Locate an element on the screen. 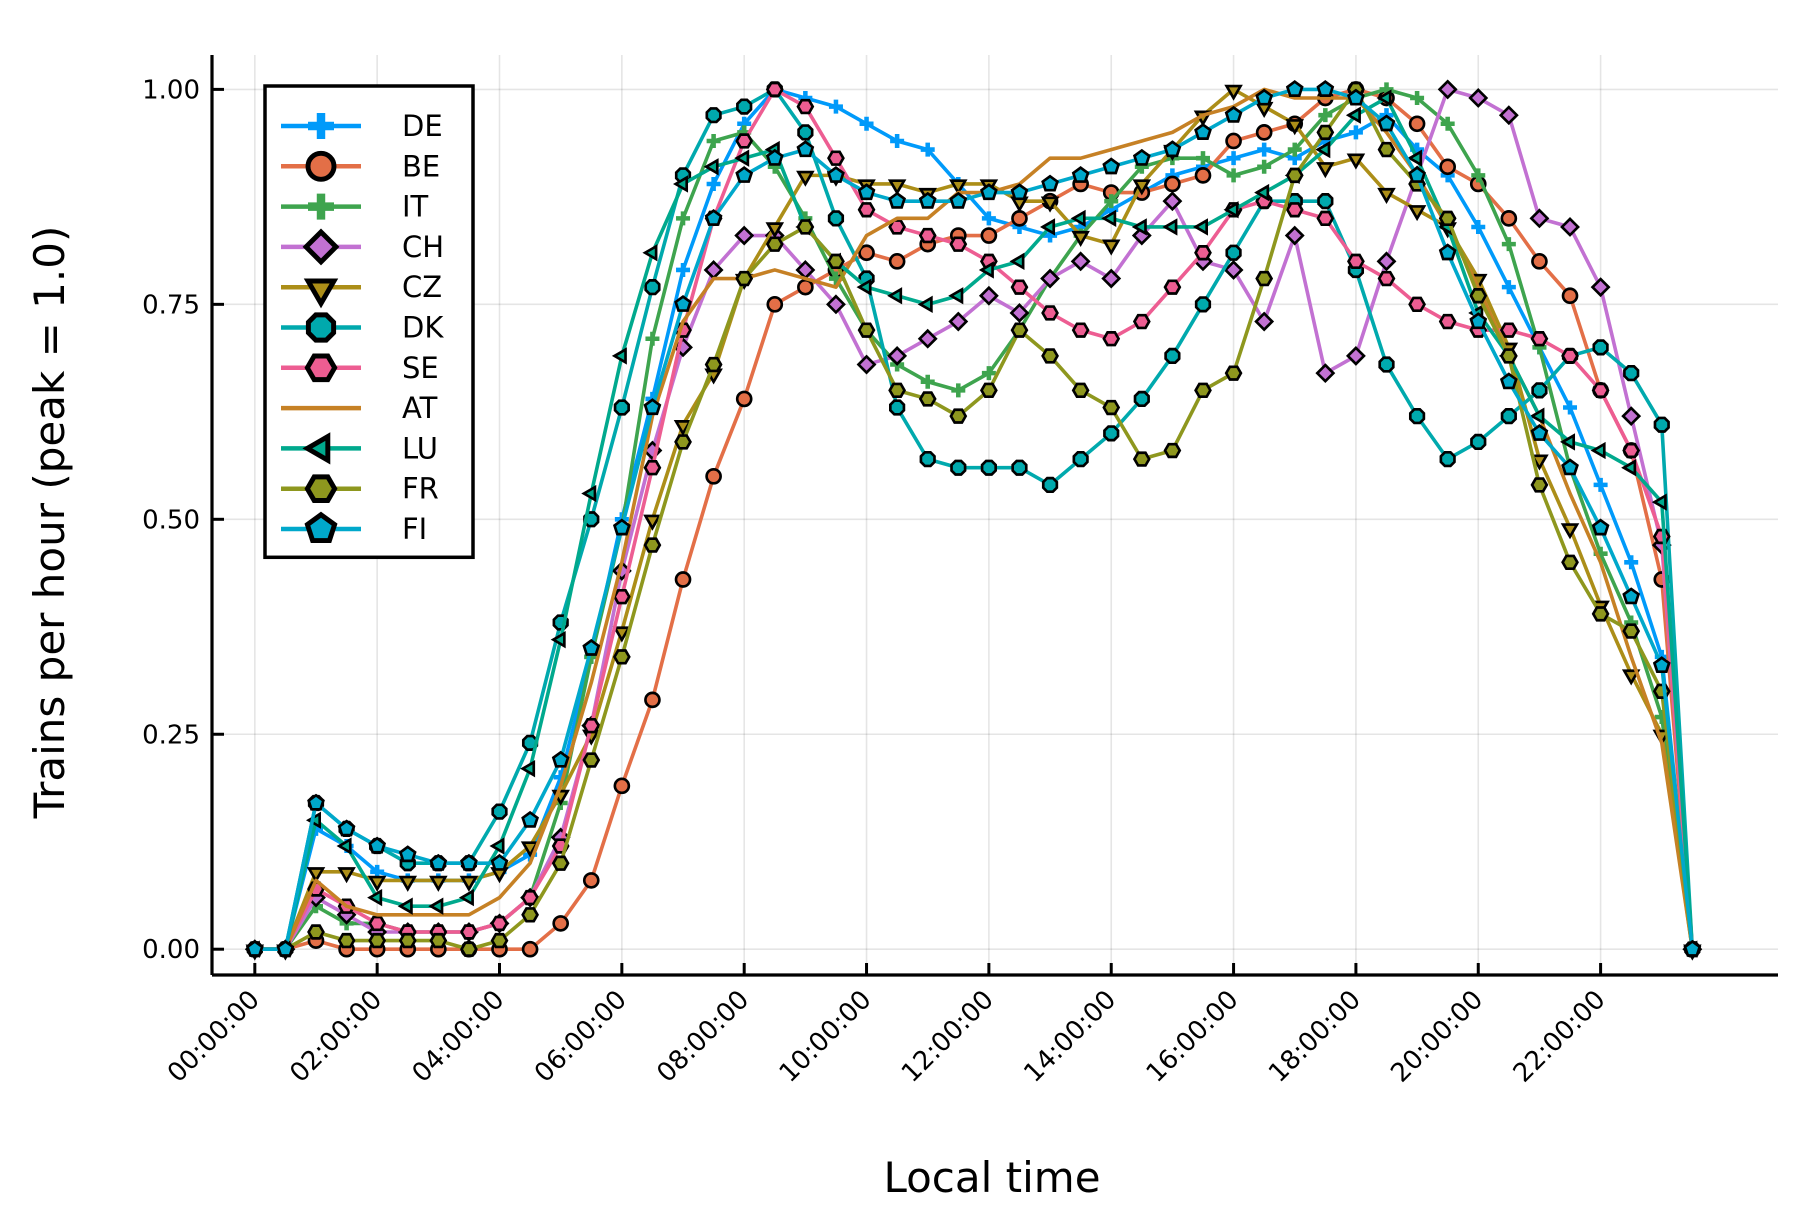 This screenshot has width=1802, height=1222. legend-item-se: SE is located at coordinates (360, 368).